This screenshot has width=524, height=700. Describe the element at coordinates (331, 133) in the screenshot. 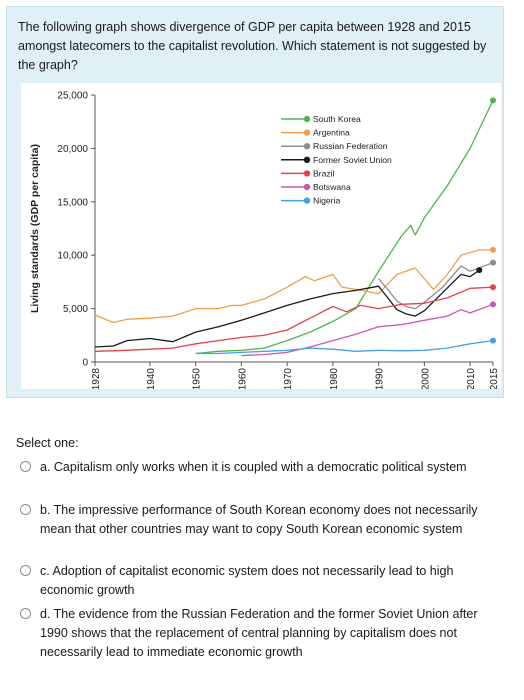

I see `legend-label: Argentina` at that location.